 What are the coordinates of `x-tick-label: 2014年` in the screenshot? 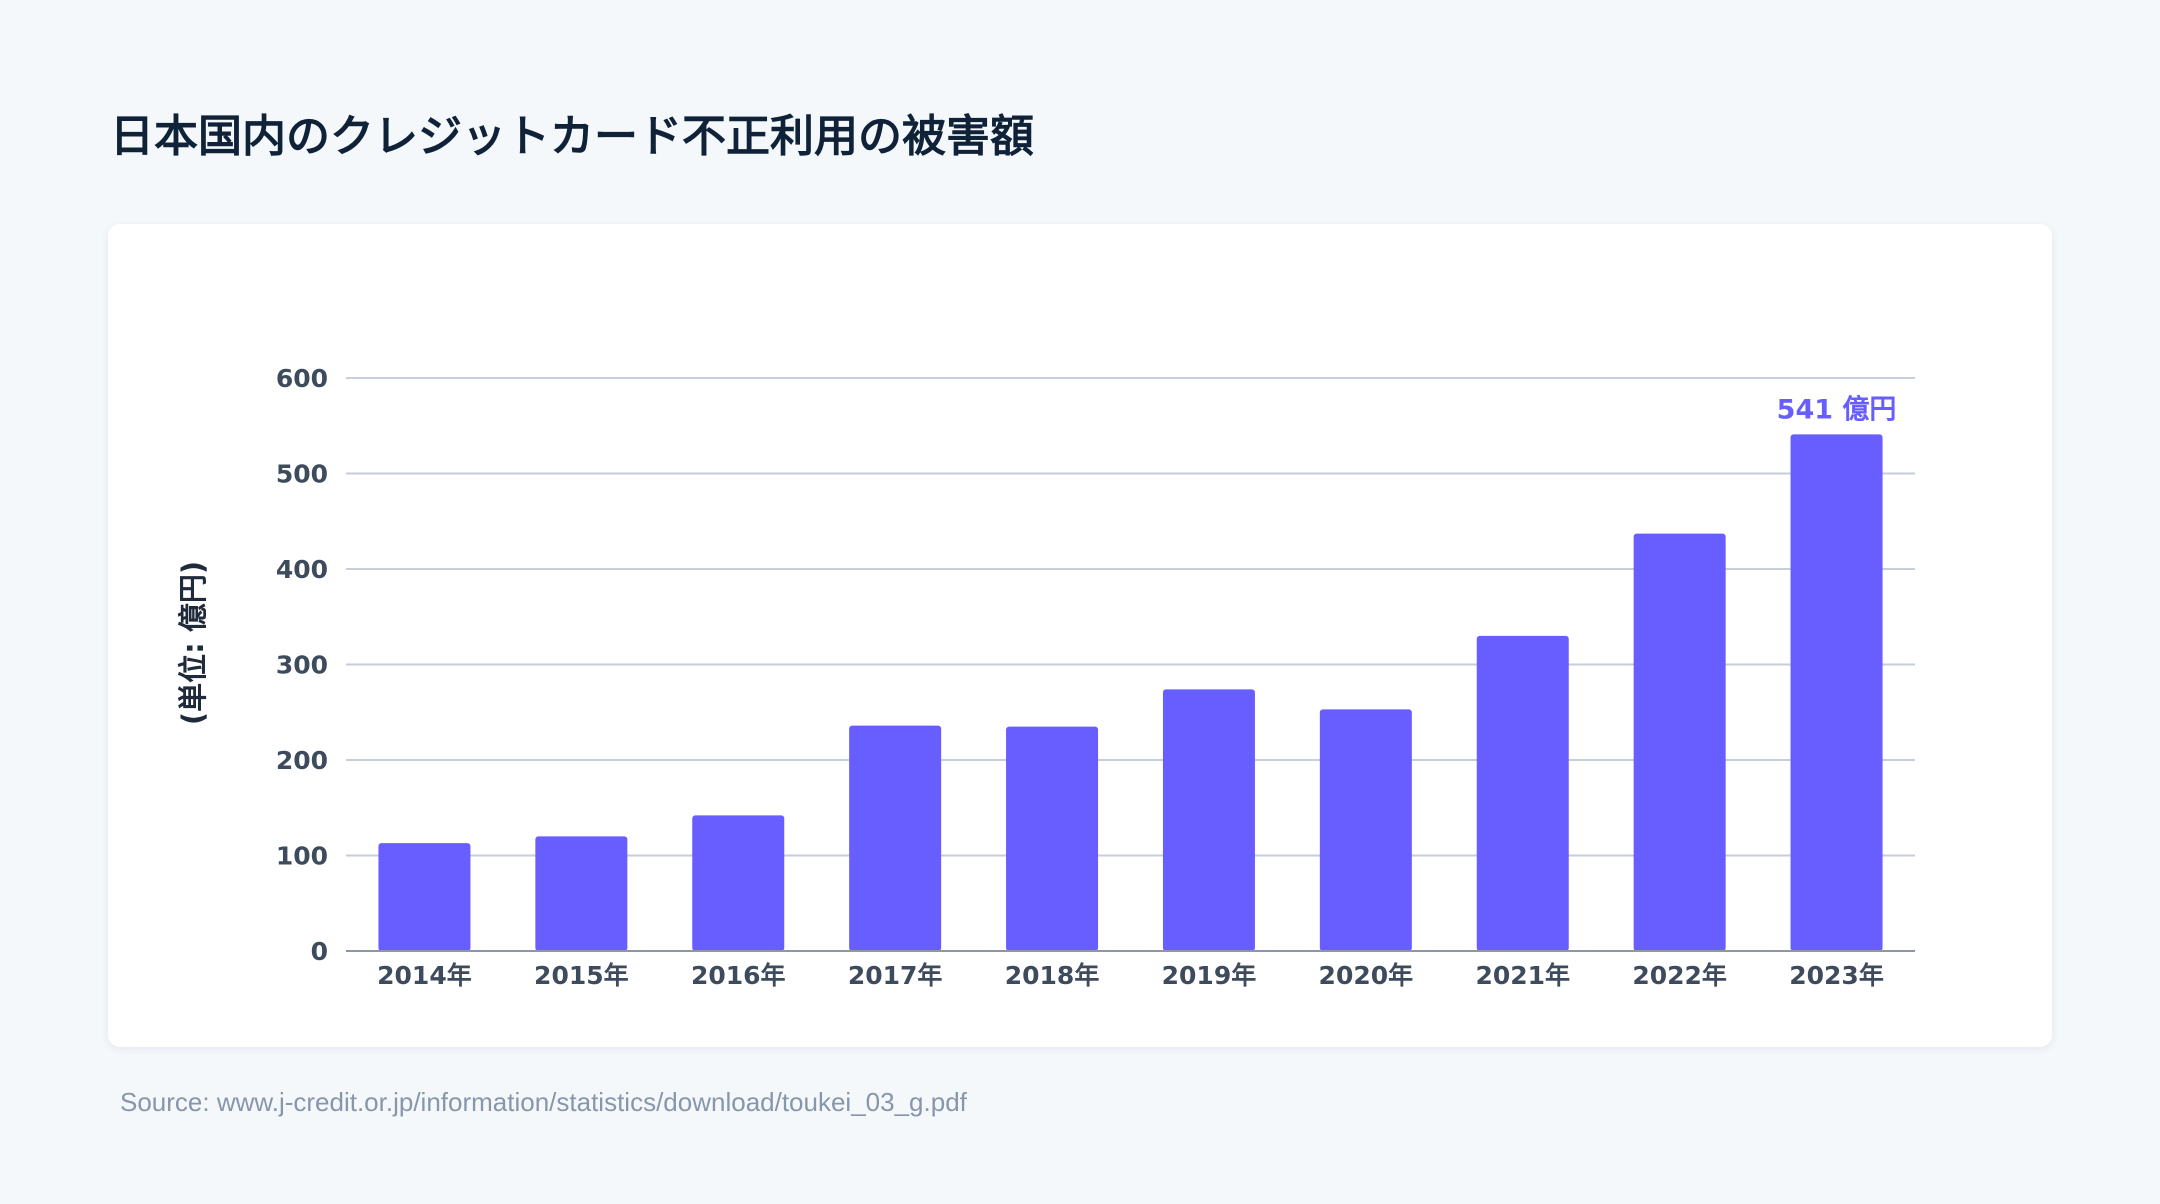 It's located at (424, 975).